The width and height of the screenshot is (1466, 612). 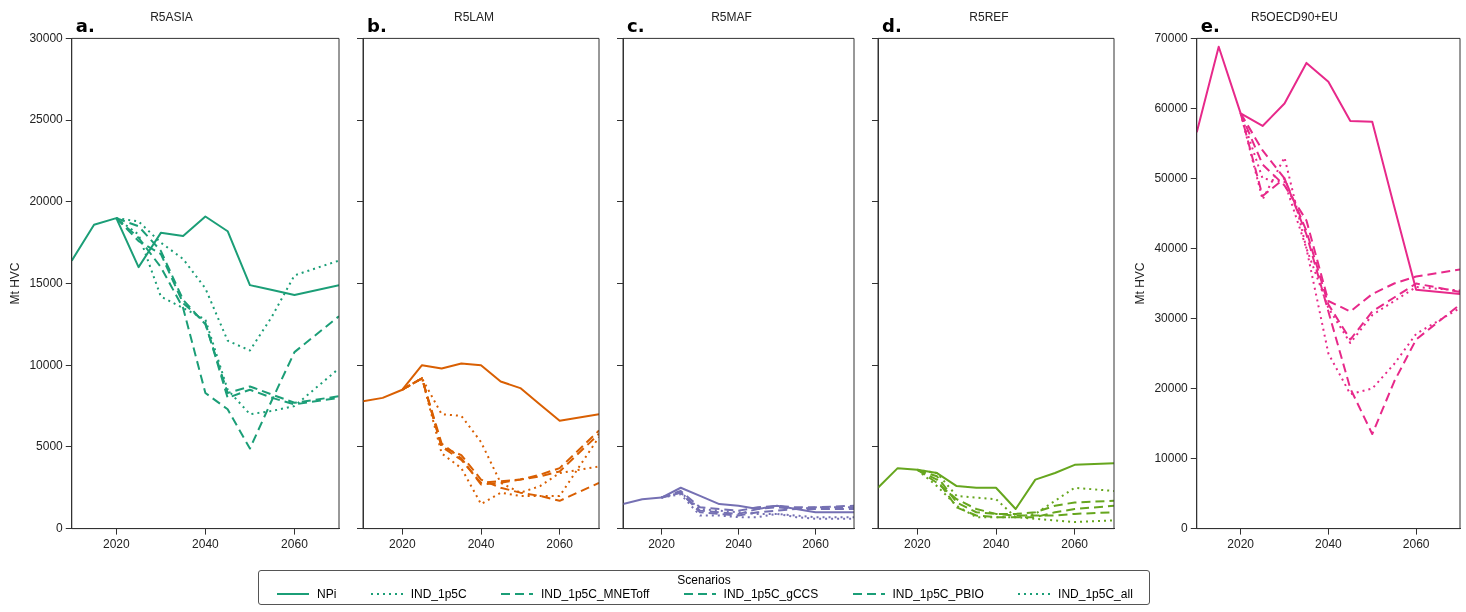 I want to click on y-tick-label: 70000, so click(x=1171, y=37).